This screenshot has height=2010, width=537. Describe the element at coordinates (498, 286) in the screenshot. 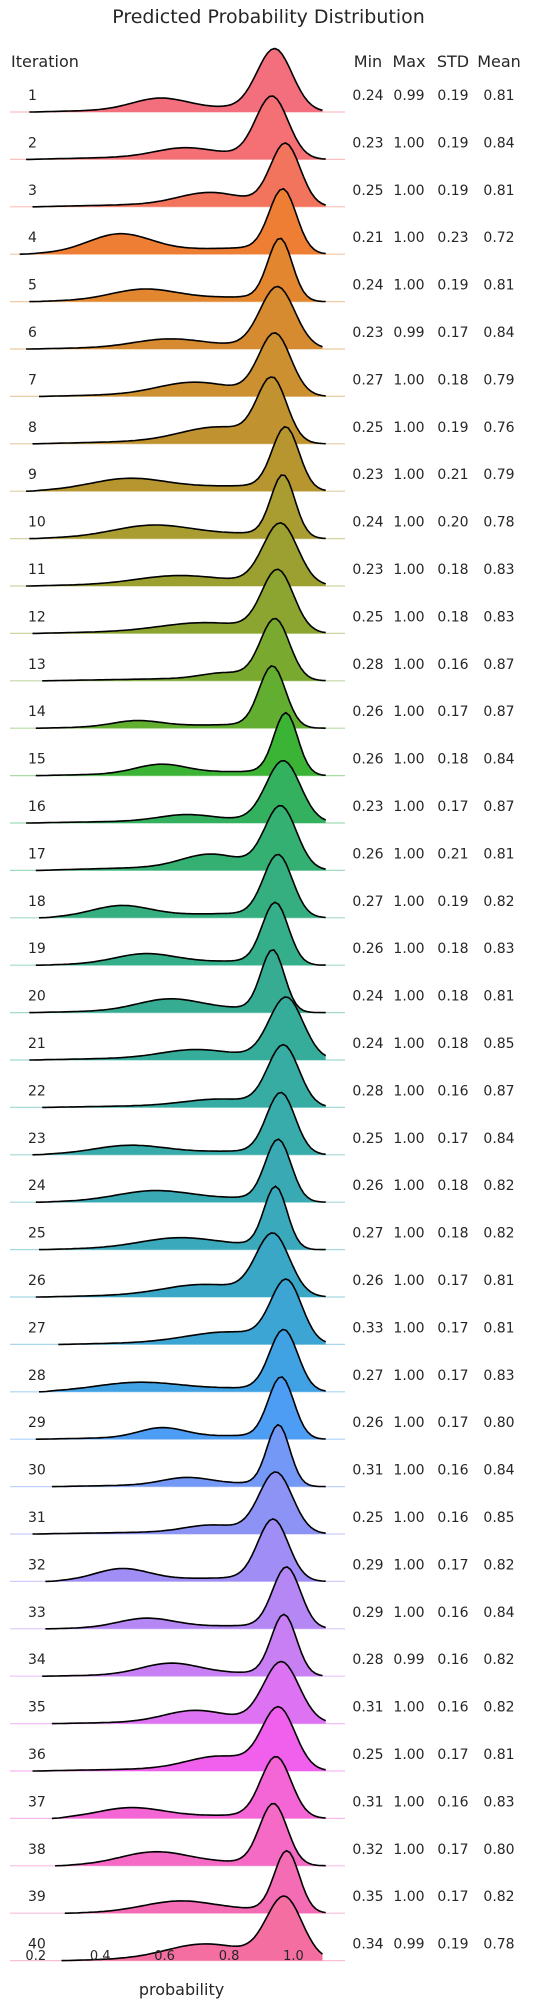

I see `stat-mean: 0.81` at that location.